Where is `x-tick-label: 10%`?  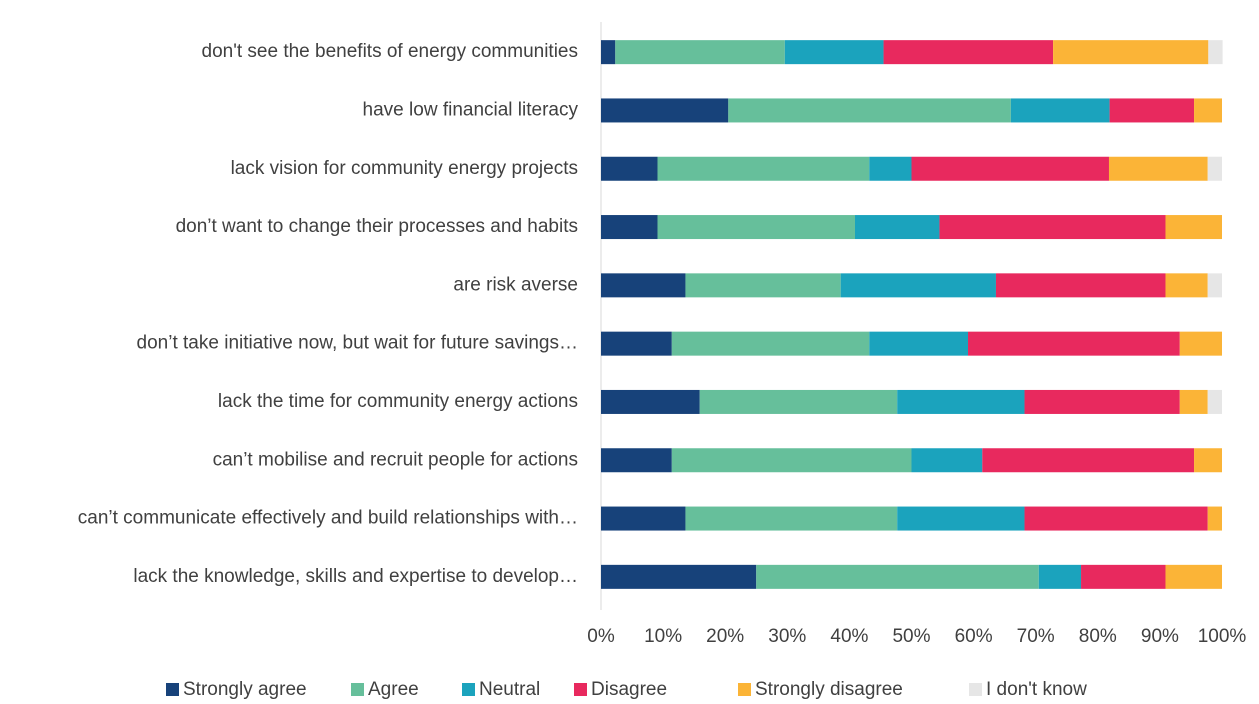
x-tick-label: 10% is located at coordinates (663, 636).